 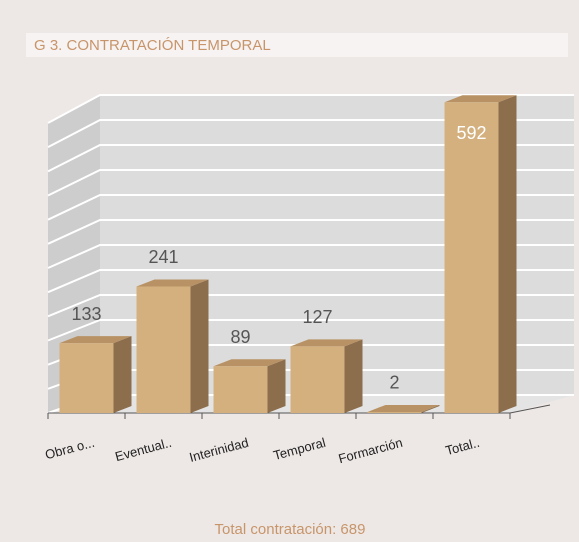 What do you see at coordinates (530, 409) in the screenshot?
I see `x-axis-depth` at bounding box center [530, 409].